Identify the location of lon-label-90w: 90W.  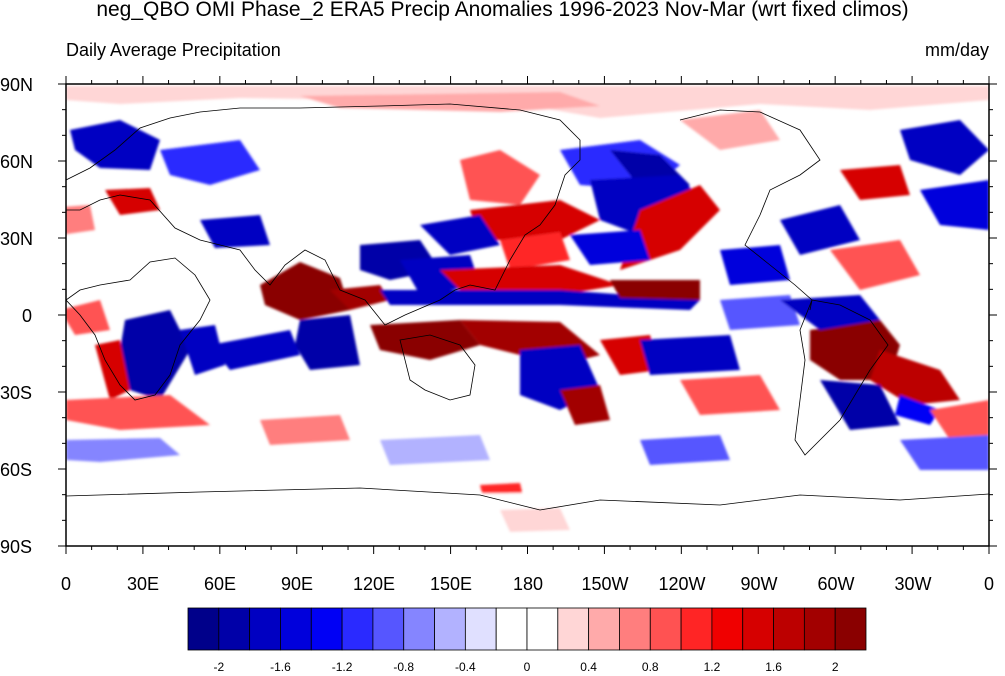
(759, 584).